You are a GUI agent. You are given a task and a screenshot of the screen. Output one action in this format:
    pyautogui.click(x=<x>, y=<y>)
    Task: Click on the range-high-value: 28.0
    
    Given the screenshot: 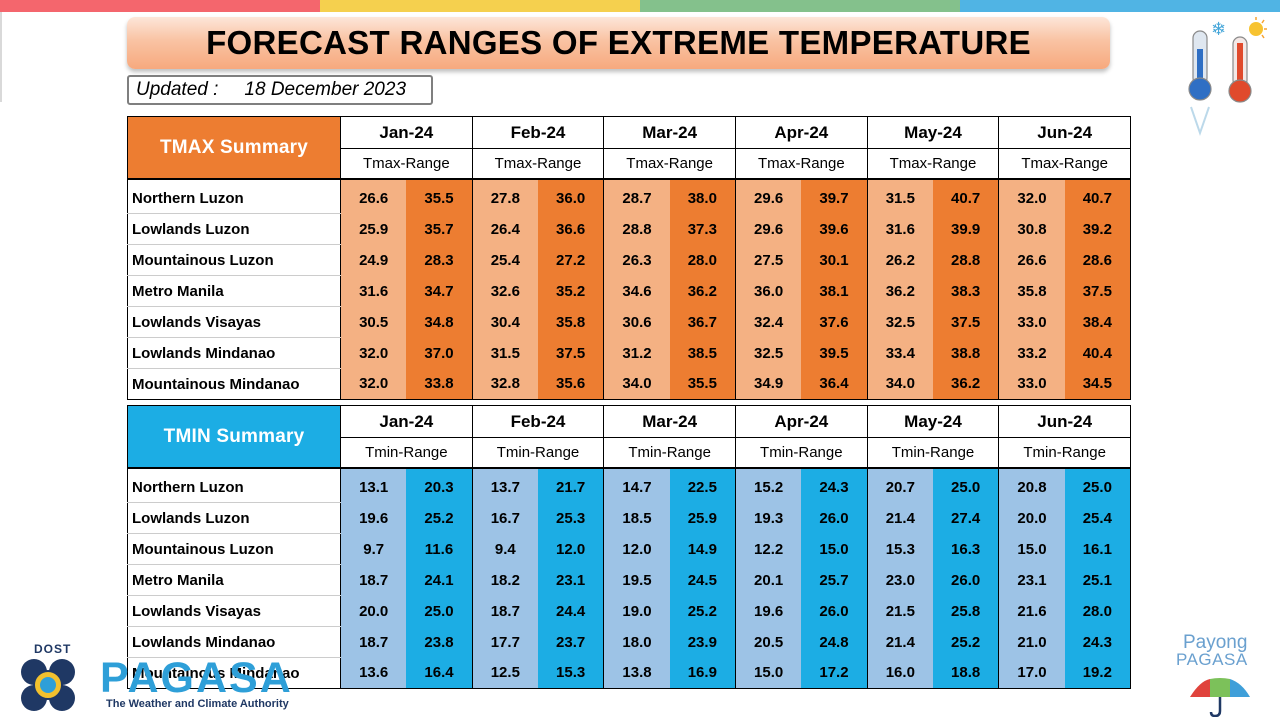 What is the action you would take?
    pyautogui.click(x=702, y=260)
    